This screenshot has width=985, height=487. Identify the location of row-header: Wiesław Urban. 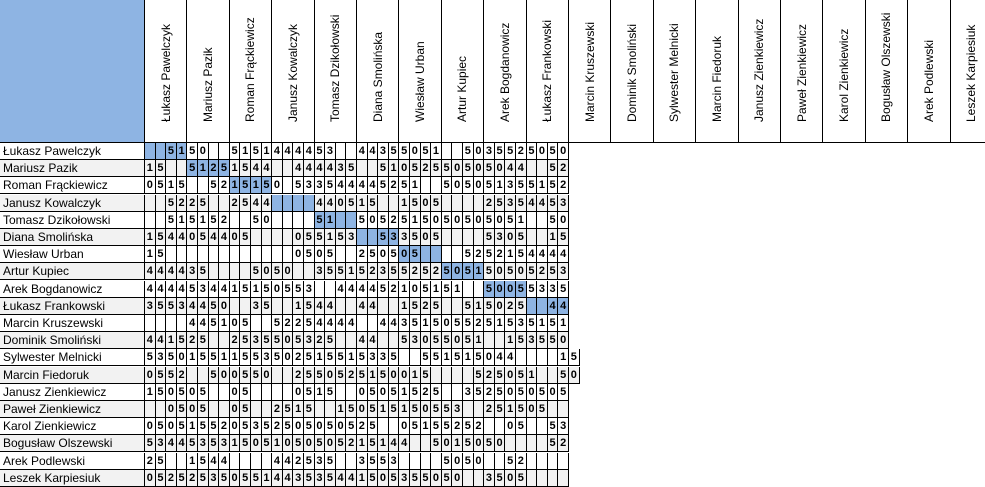
(72, 255).